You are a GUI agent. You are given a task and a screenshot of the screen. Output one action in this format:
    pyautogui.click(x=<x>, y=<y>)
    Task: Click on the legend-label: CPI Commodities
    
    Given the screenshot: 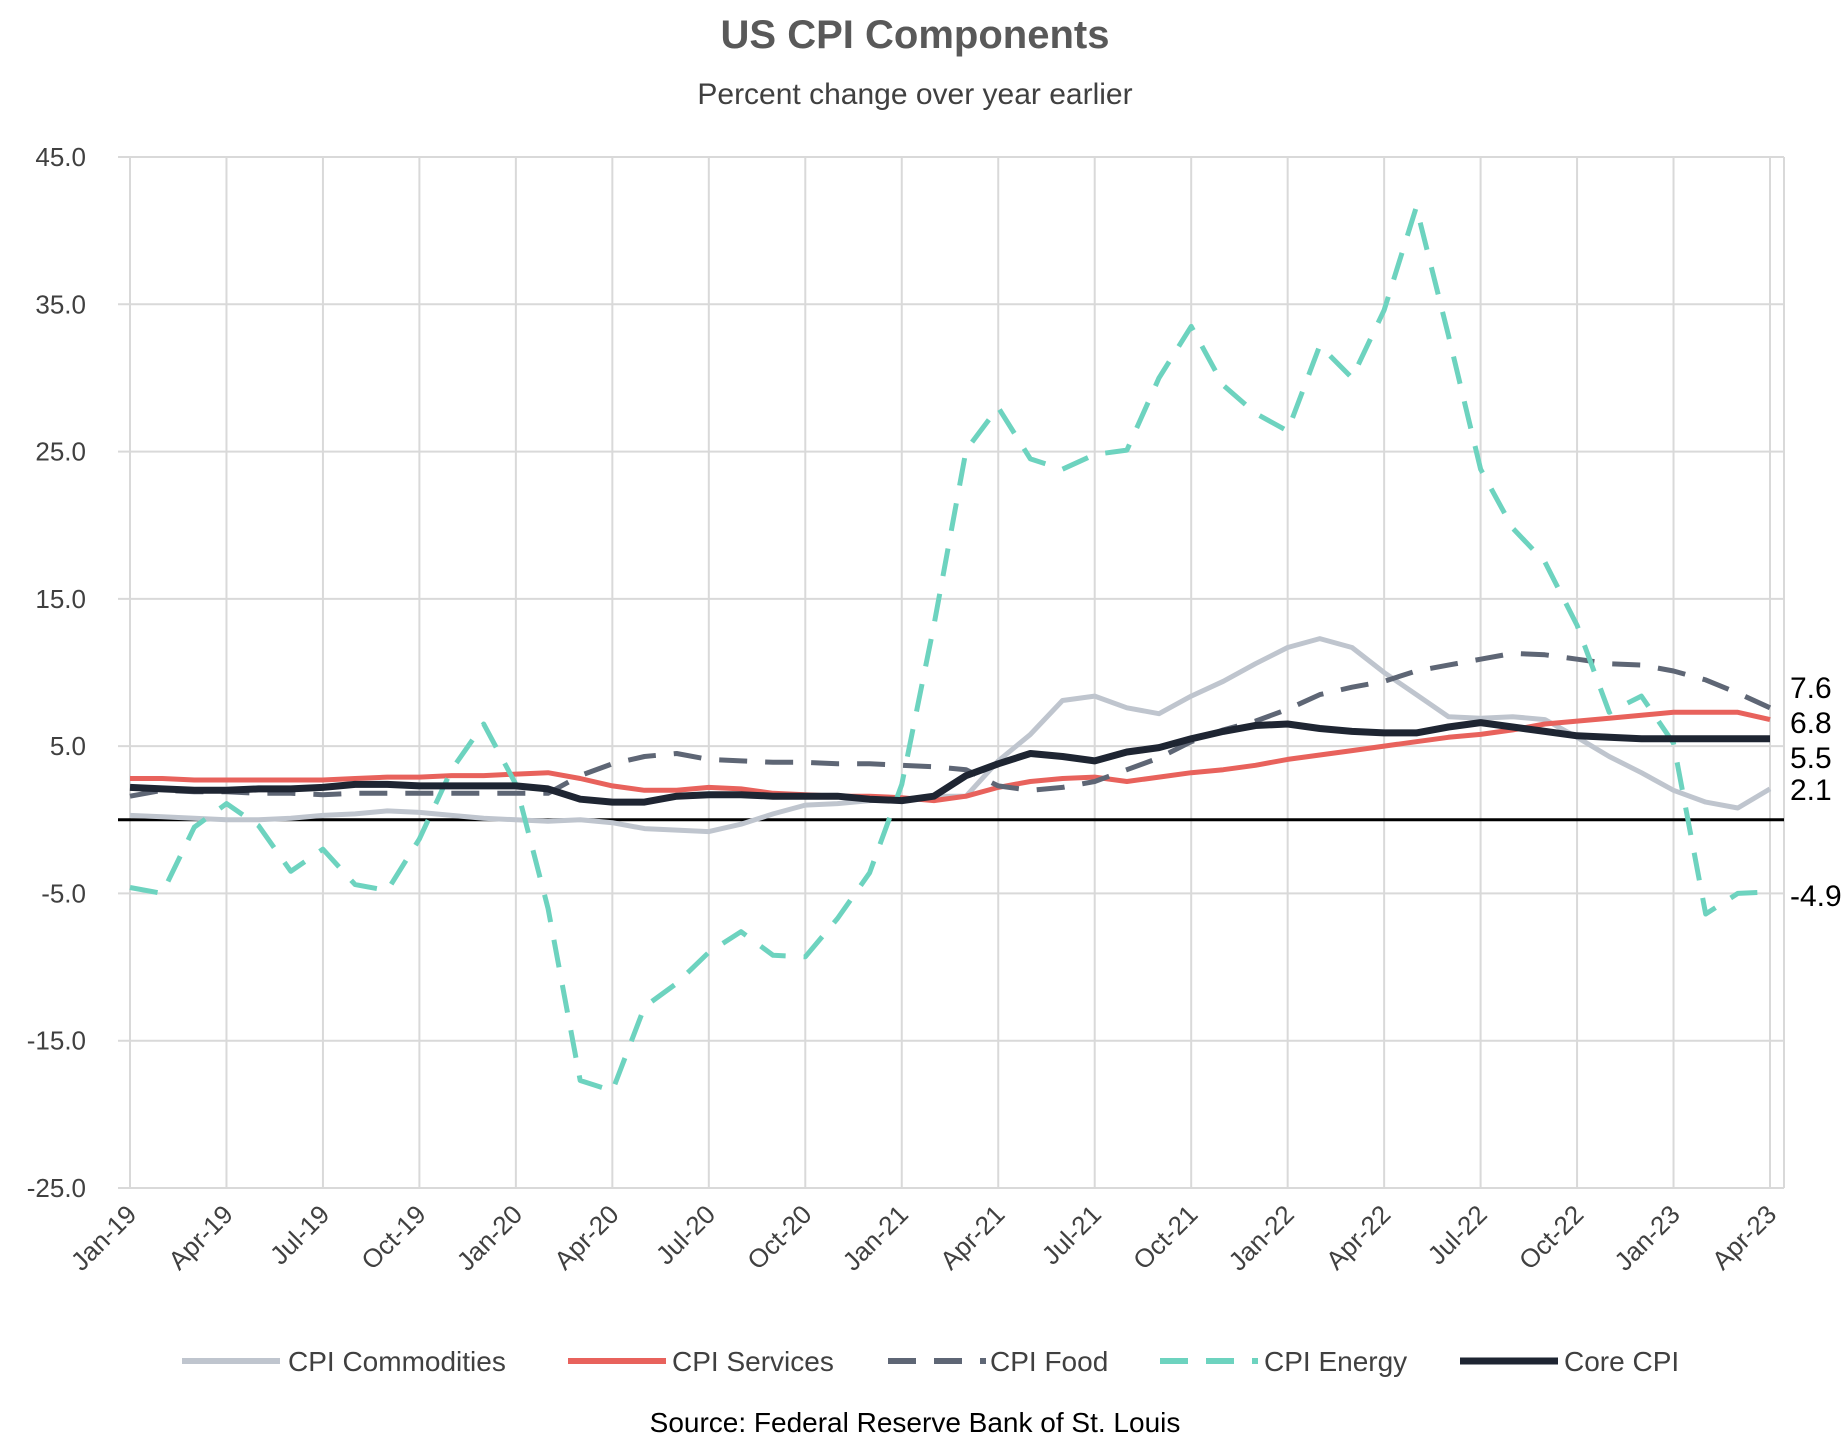 What is the action you would take?
    pyautogui.click(x=397, y=1361)
    